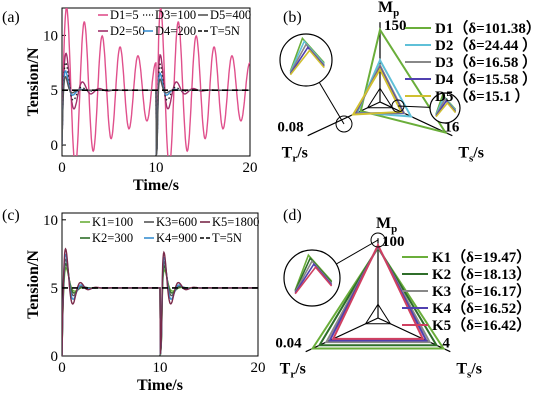 Image resolution: width=550 pixels, height=412 pixels. Describe the element at coordinates (124, 15) in the screenshot. I see `legend-entry: D1=5` at that location.